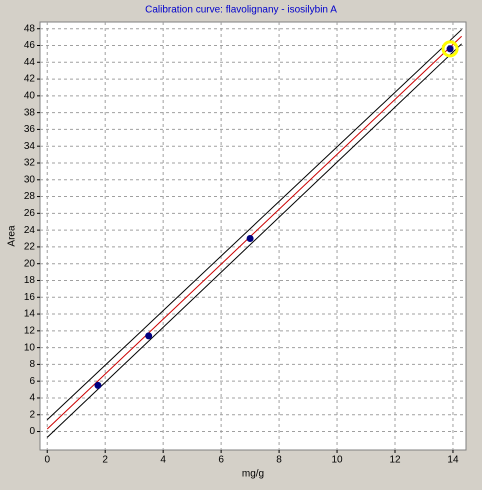 The image size is (482, 490). I want to click on y-tick-label: 30, so click(30, 179).